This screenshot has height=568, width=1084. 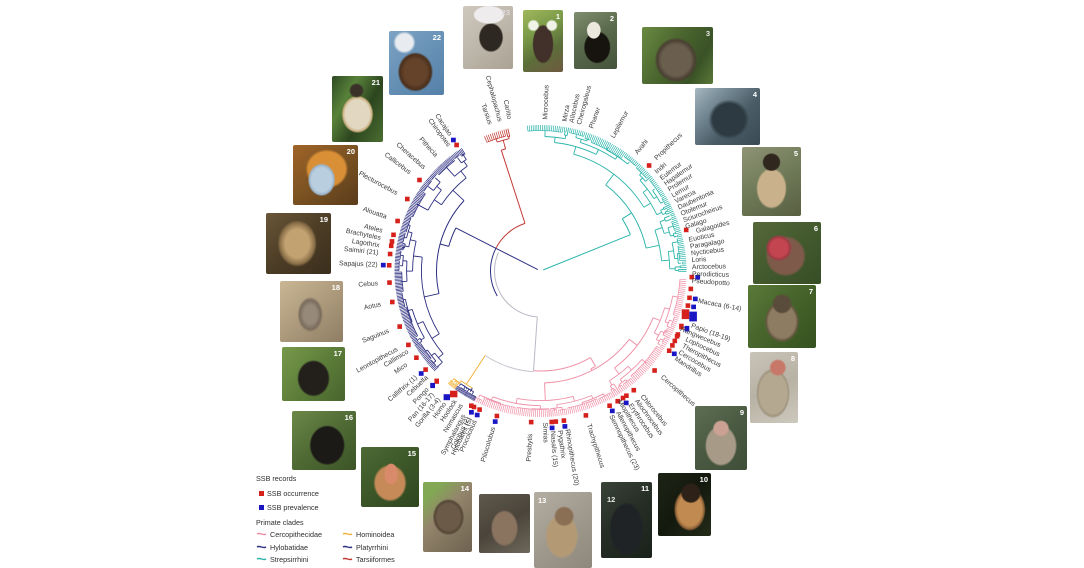 I want to click on svg-text: Ateles, so click(x=373, y=229).